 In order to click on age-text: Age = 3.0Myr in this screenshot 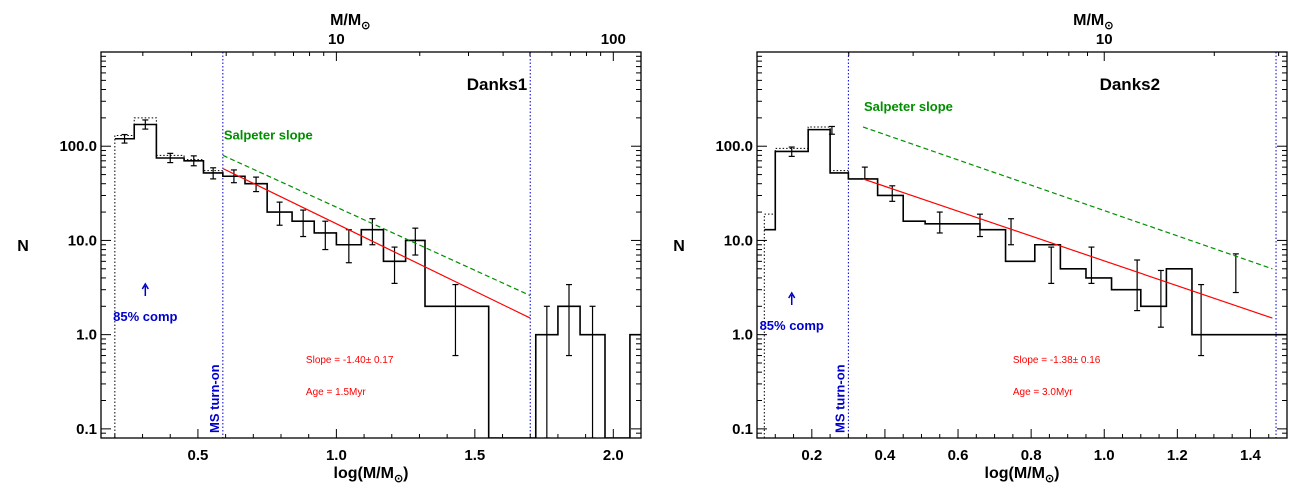, I will do `click(1043, 392)`.